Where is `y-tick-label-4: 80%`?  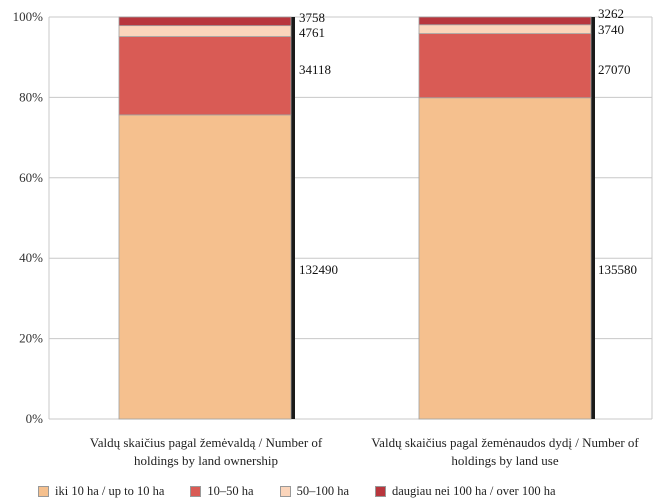 y-tick-label-4: 80% is located at coordinates (31, 96).